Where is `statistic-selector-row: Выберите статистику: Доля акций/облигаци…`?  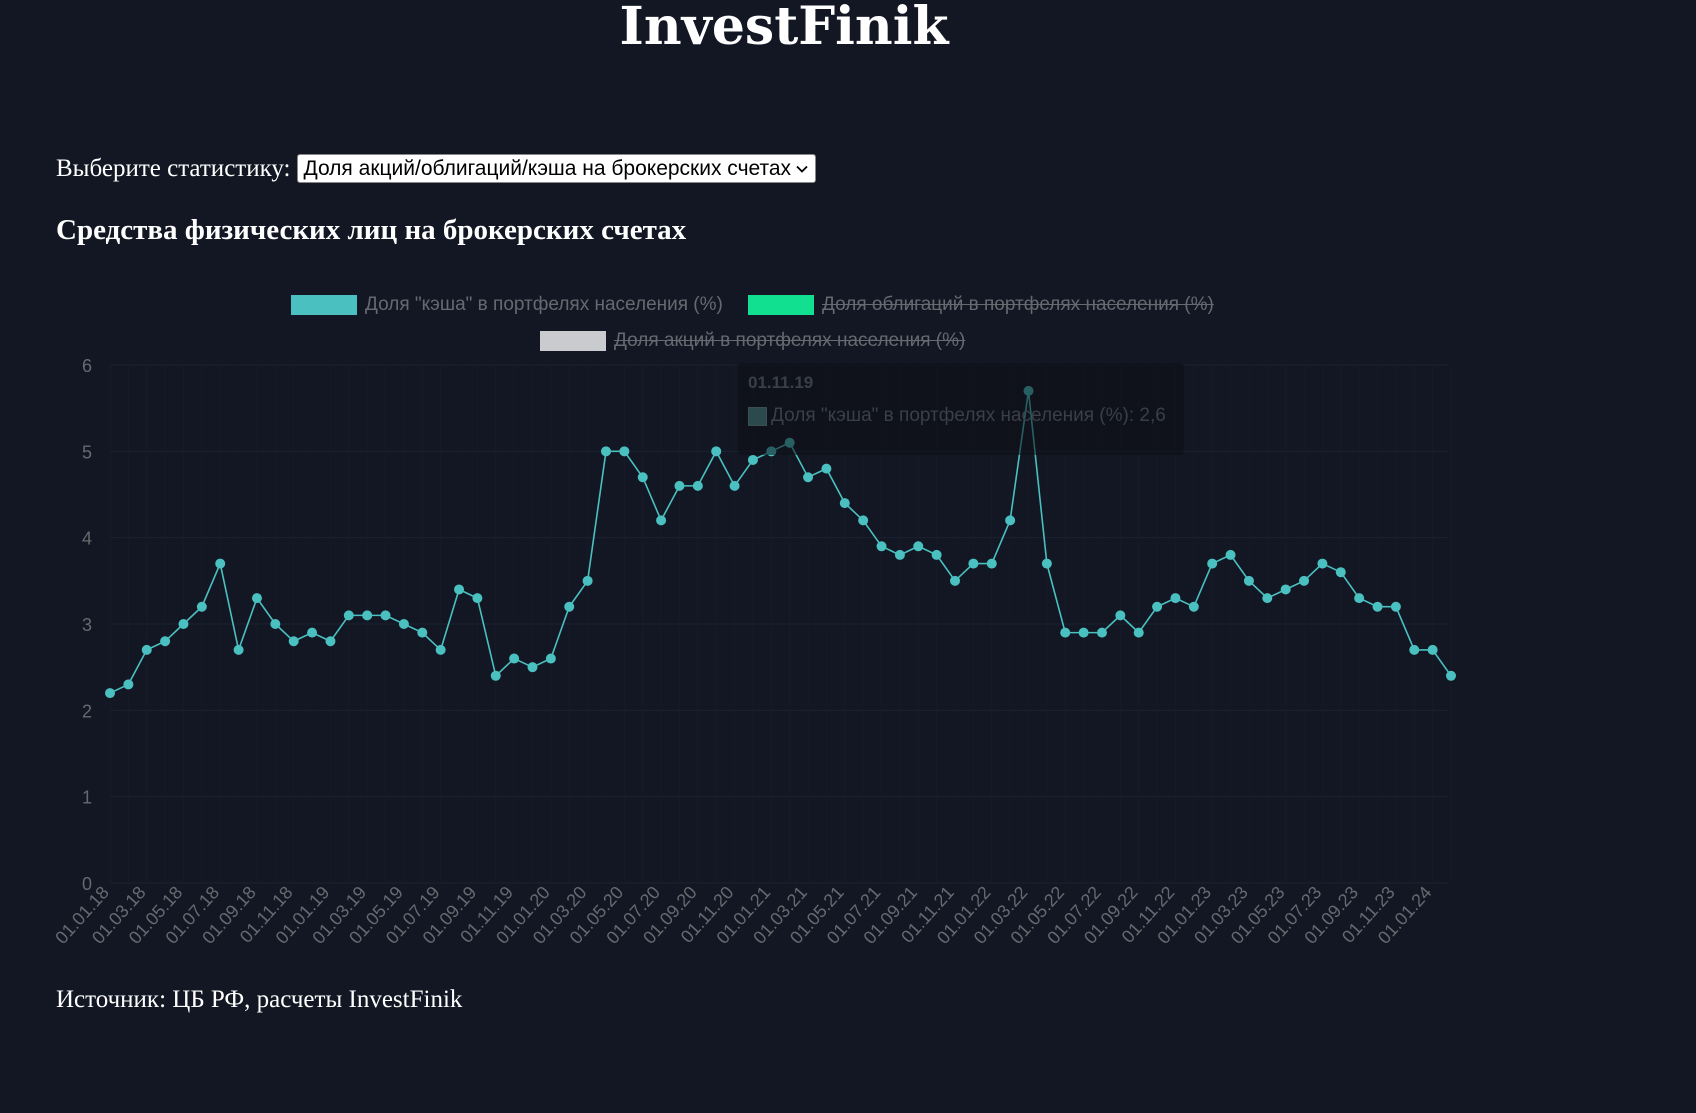
statistic-selector-row: Выберите статистику: Доля акций/облигаци… is located at coordinates (436, 168).